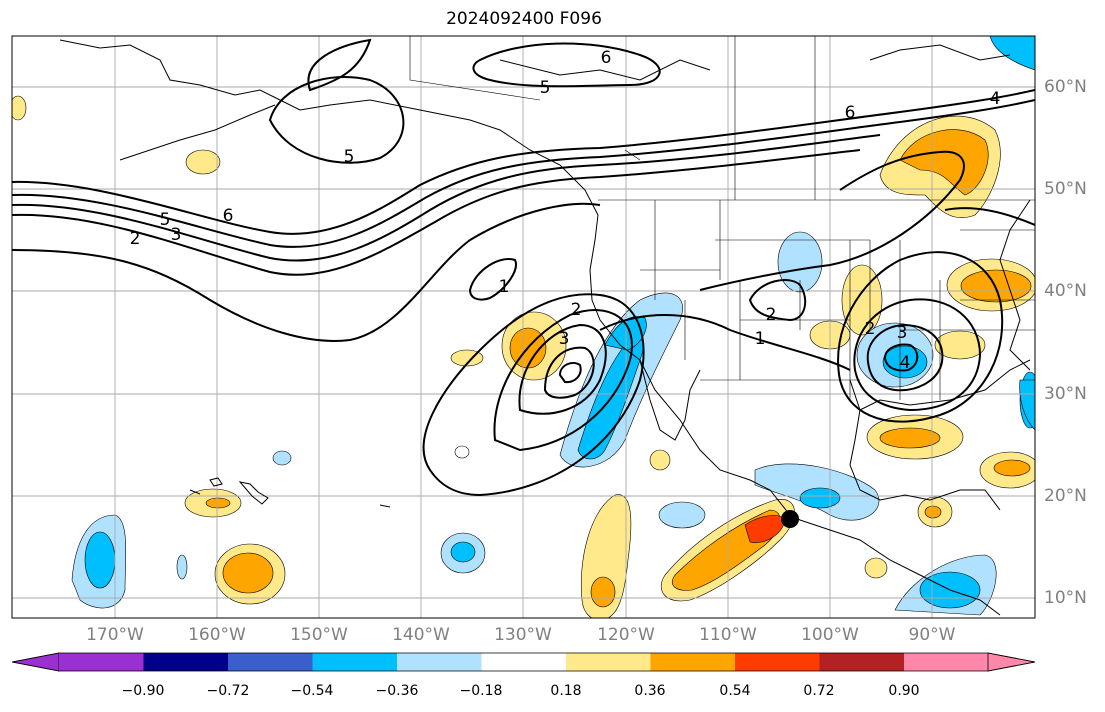 The height and width of the screenshot is (712, 1105). Describe the element at coordinates (319, 635) in the screenshot. I see `lon-label: 150°W` at that location.